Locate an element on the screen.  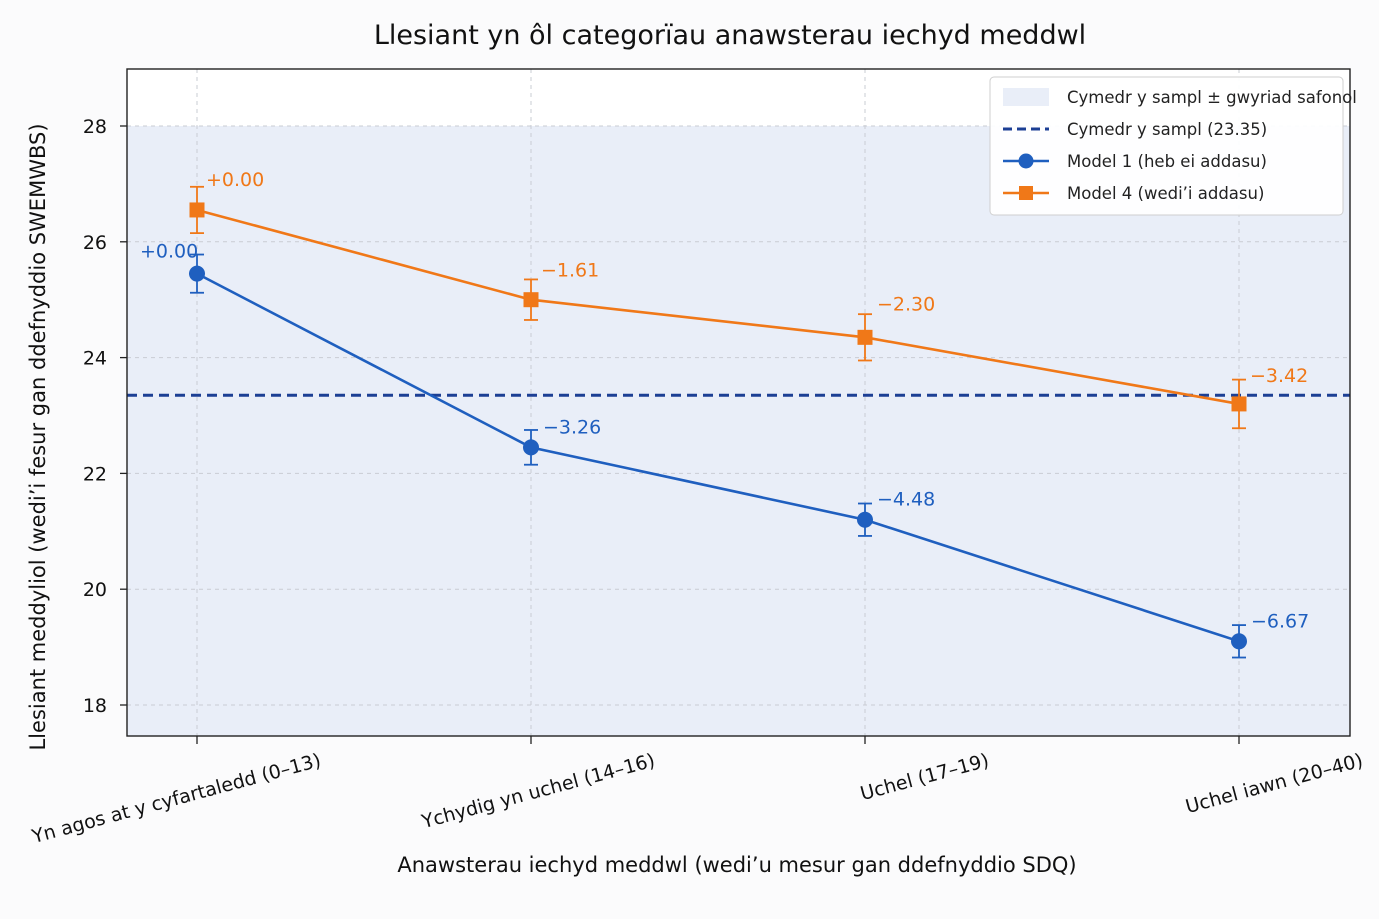
y-tick-label: 22 is located at coordinates (95, 474).